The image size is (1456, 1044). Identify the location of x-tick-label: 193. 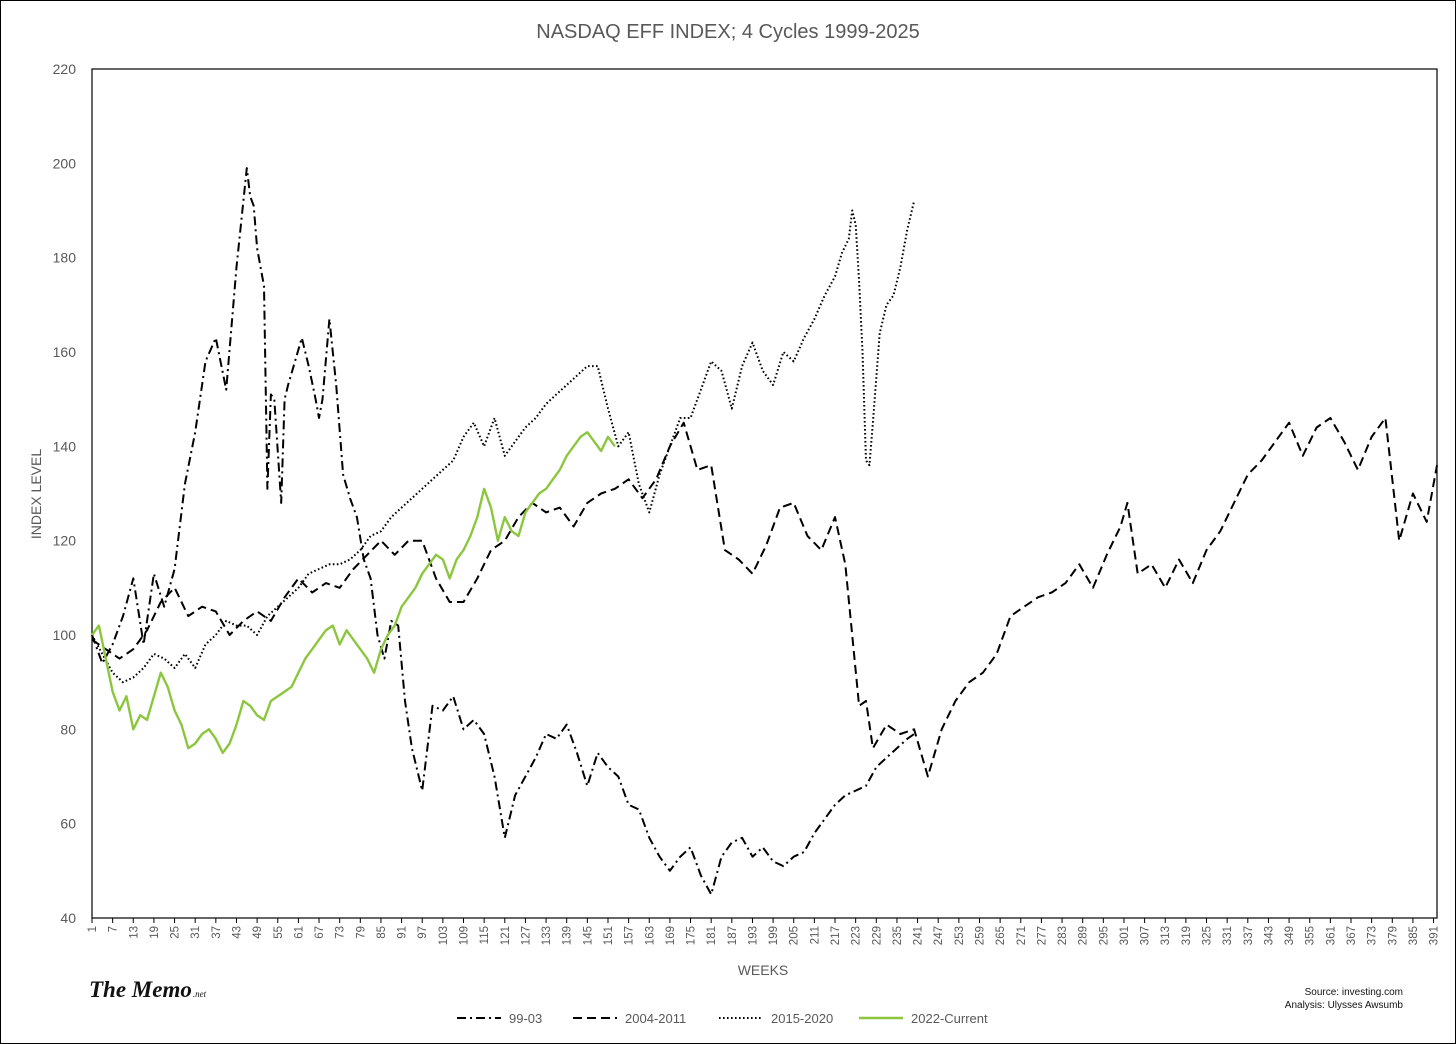
(753, 935).